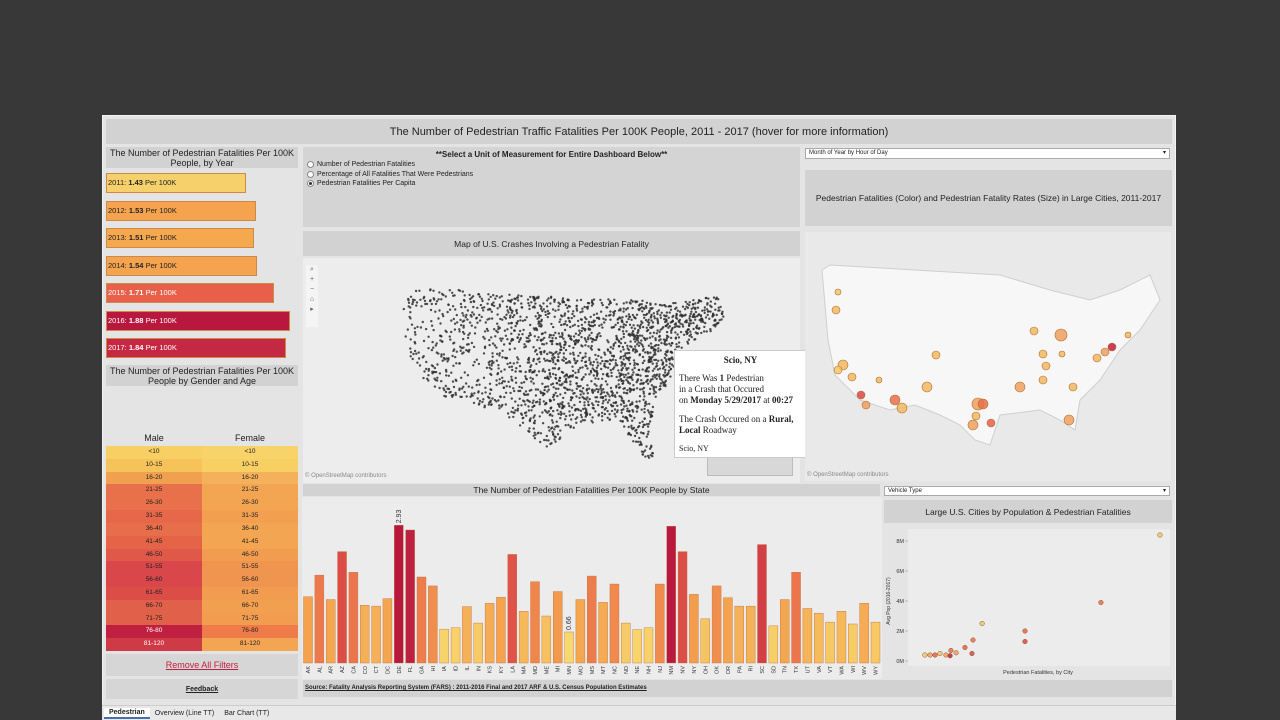 This screenshot has width=1280, height=720. Describe the element at coordinates (202, 689) in the screenshot. I see `feedback-link: Feedback` at that location.